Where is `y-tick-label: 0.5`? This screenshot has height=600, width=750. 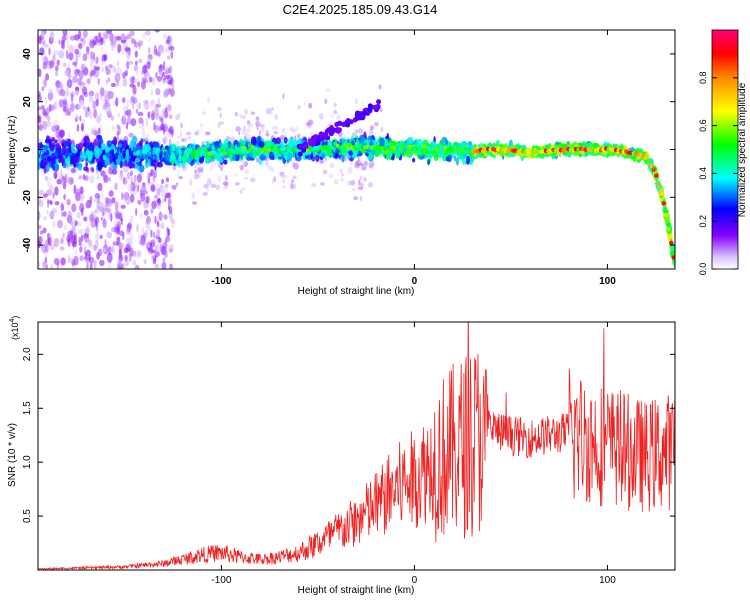
y-tick-label: 0.5 is located at coordinates (27, 516).